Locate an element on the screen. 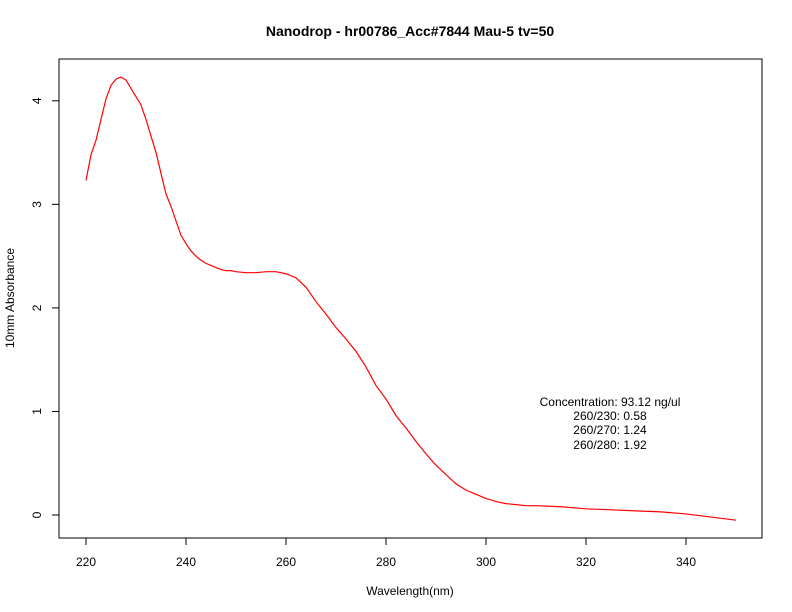  annotation-260-270: 260/270: 1.24 is located at coordinates (610, 430).